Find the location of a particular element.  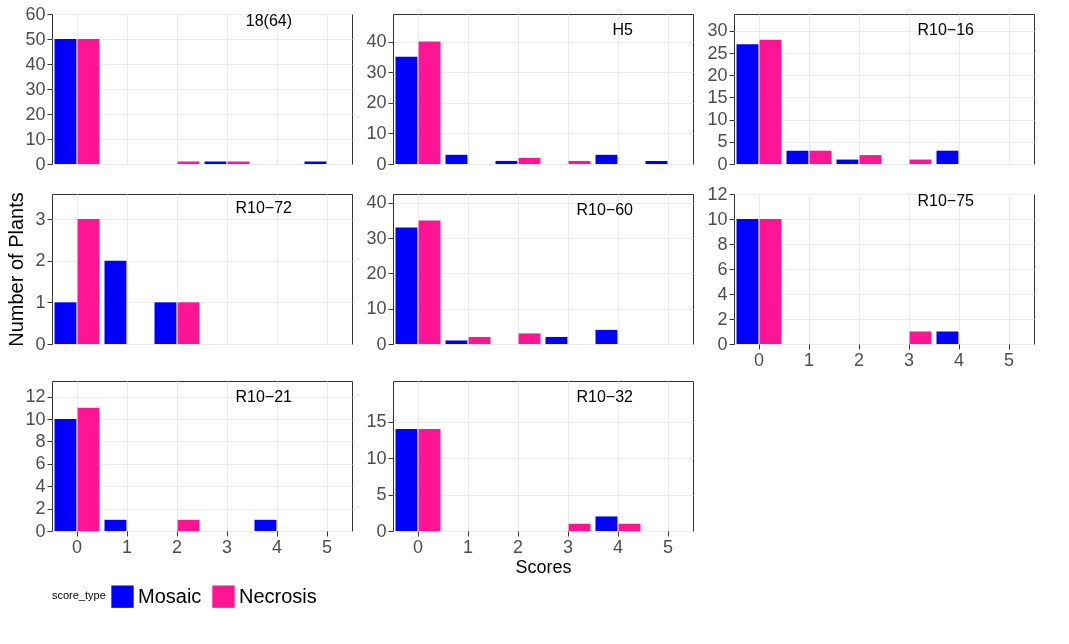

chart-title: R10−21 is located at coordinates (264, 396).